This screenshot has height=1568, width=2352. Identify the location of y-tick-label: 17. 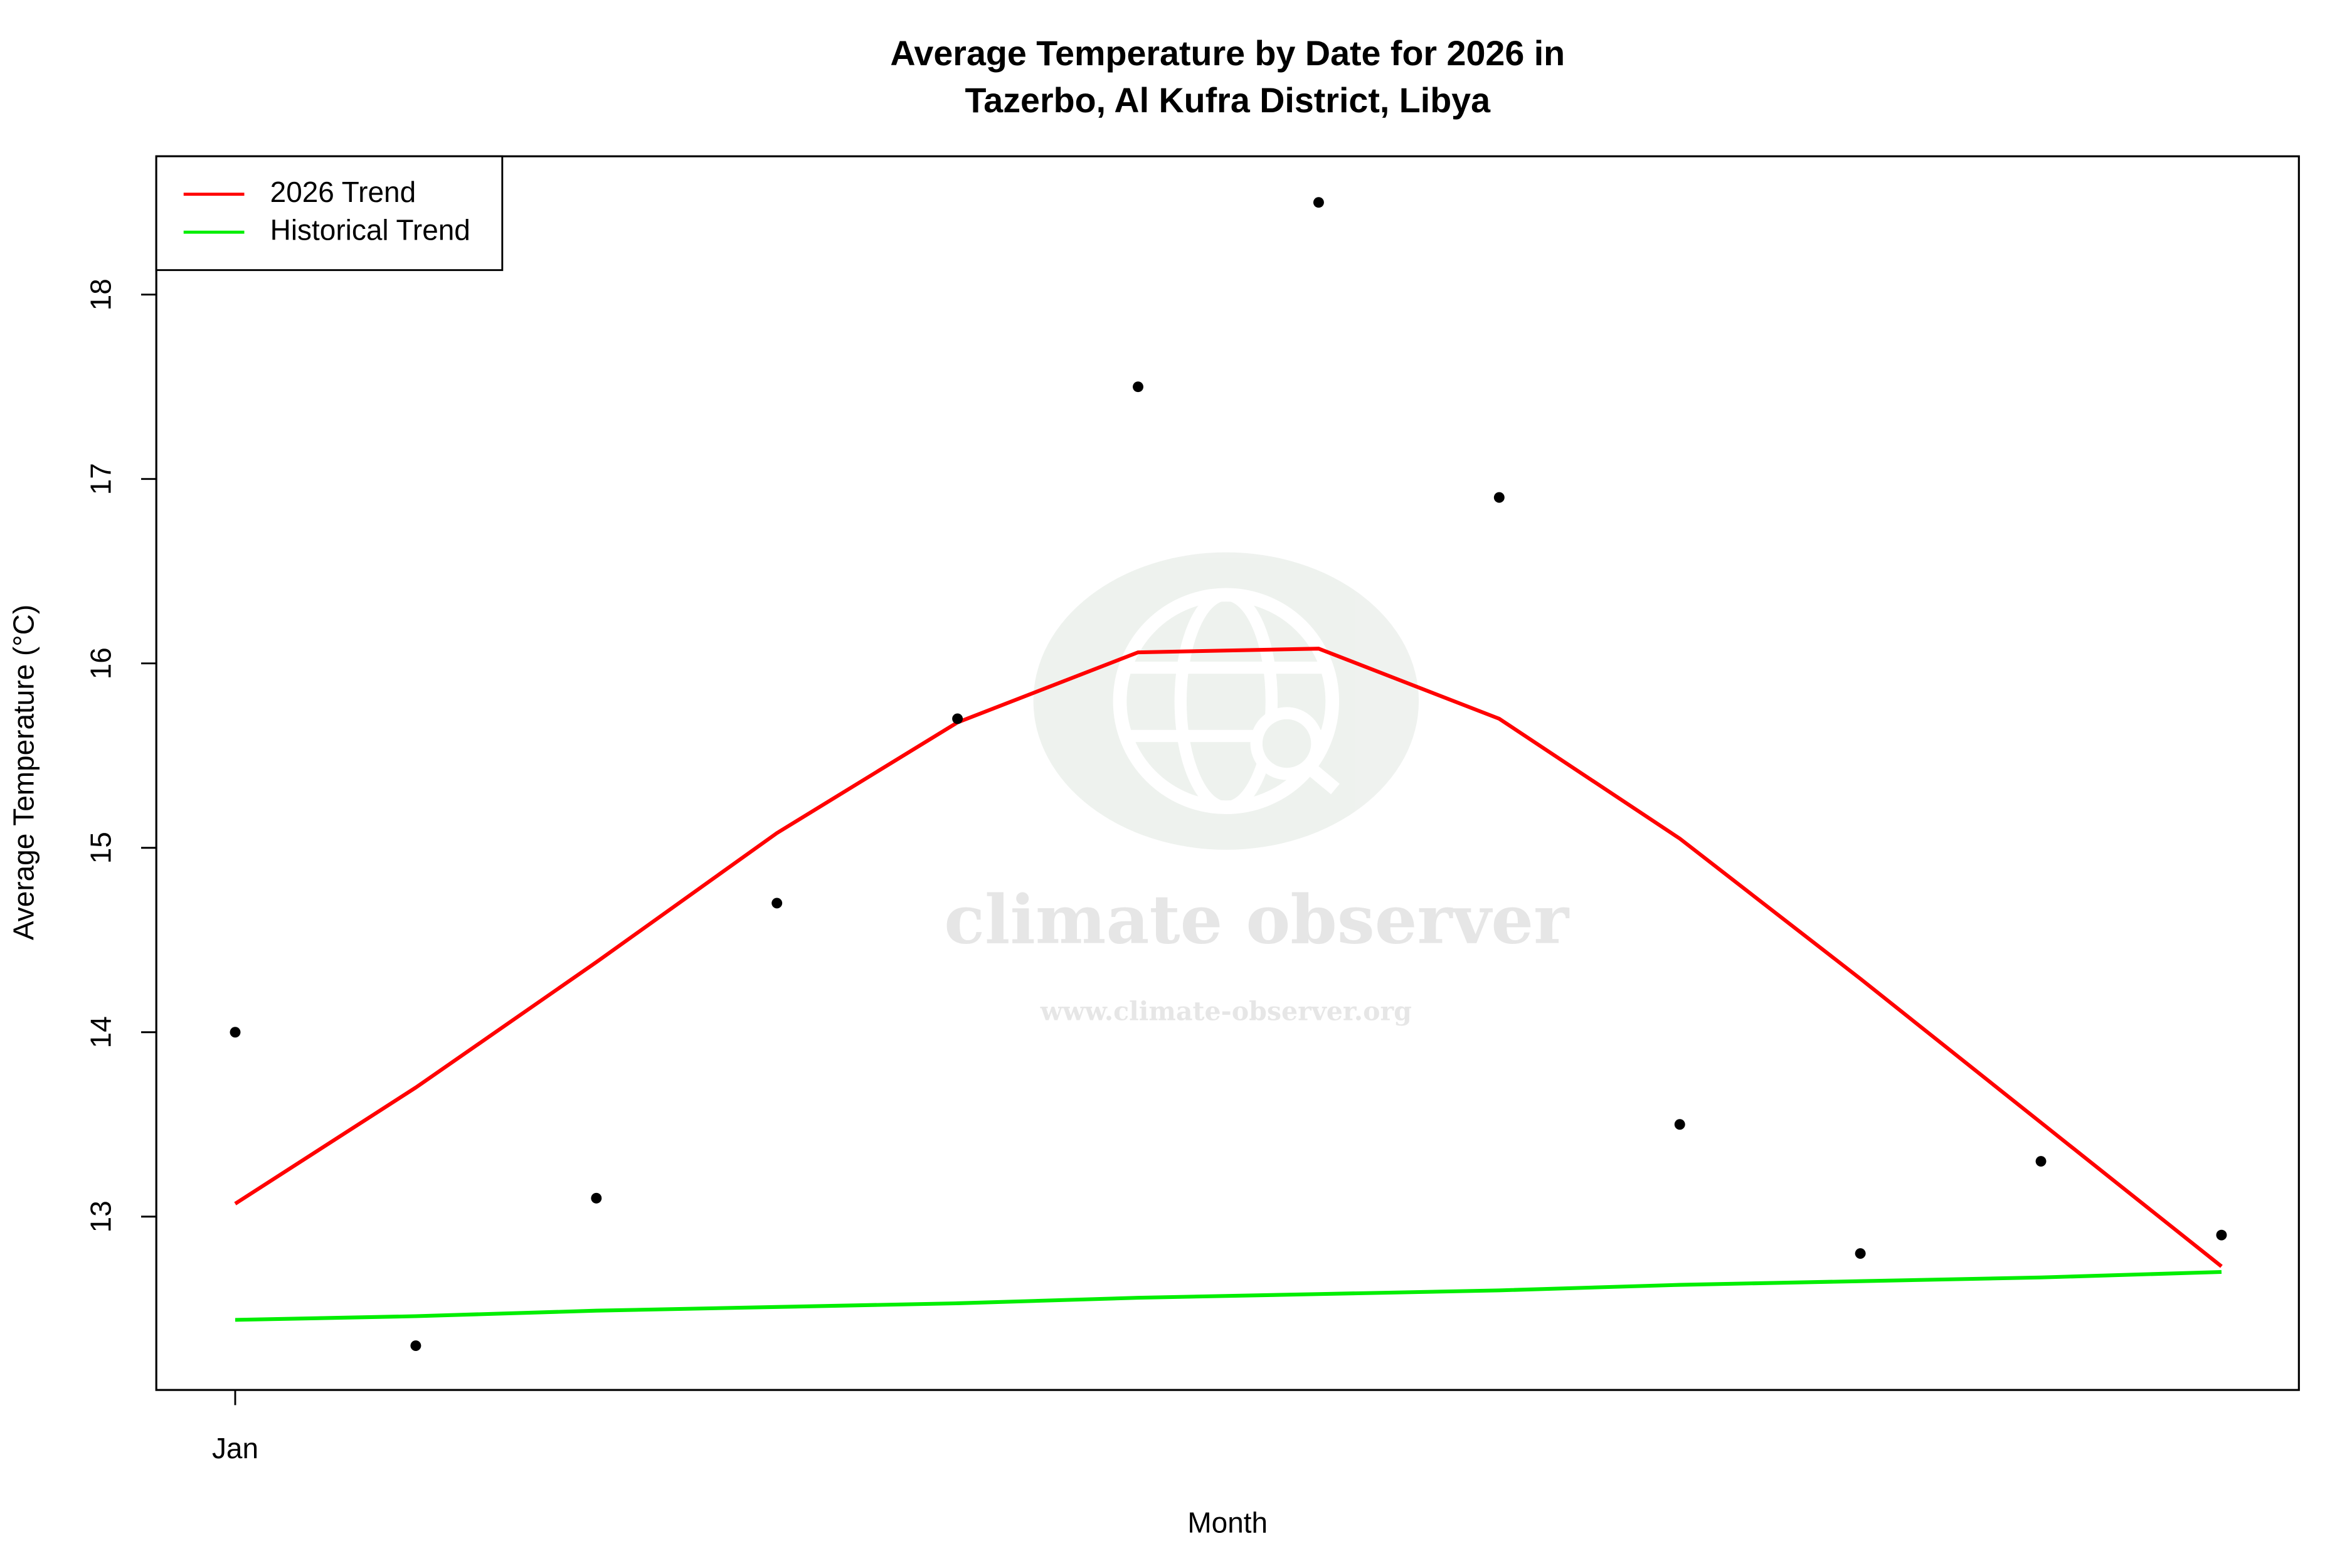
(101, 479).